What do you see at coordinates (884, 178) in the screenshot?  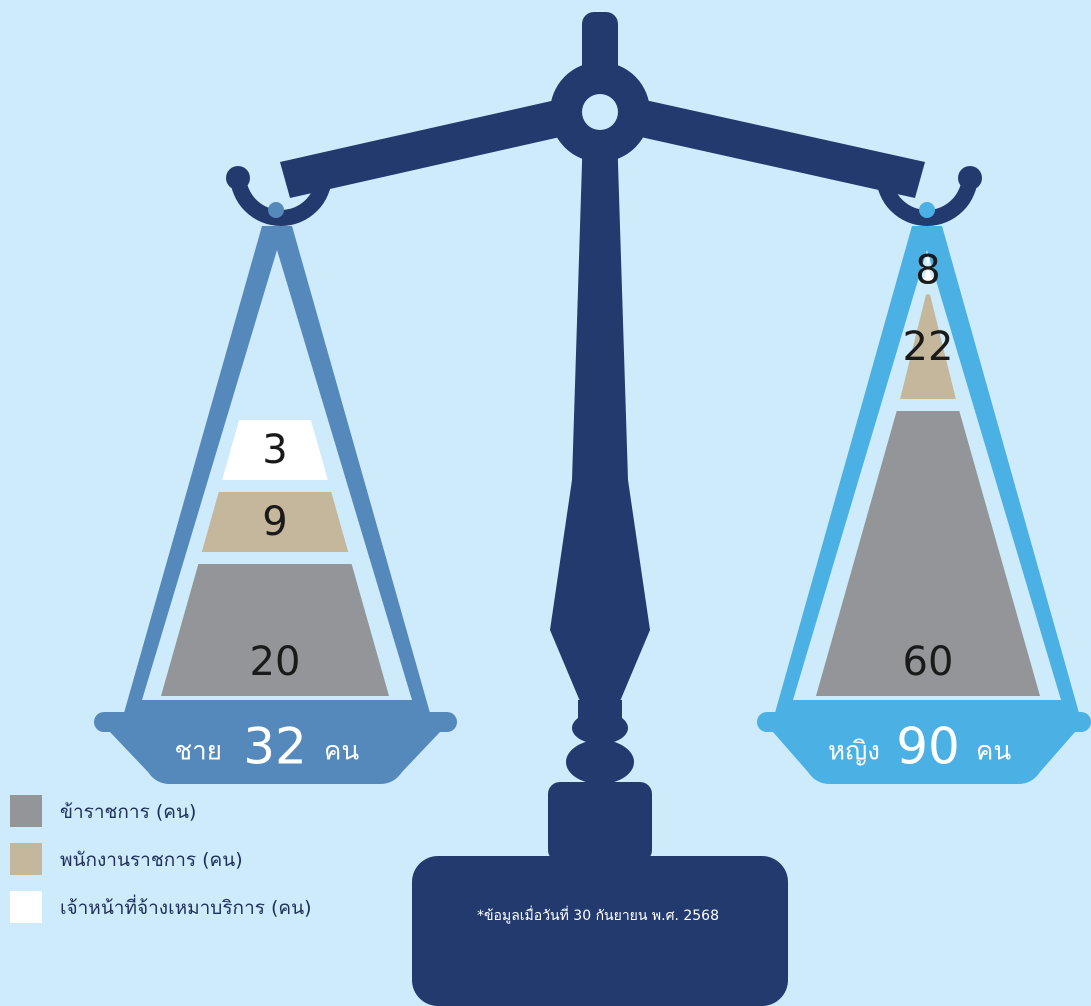 I see `right-hook-tip-left` at bounding box center [884, 178].